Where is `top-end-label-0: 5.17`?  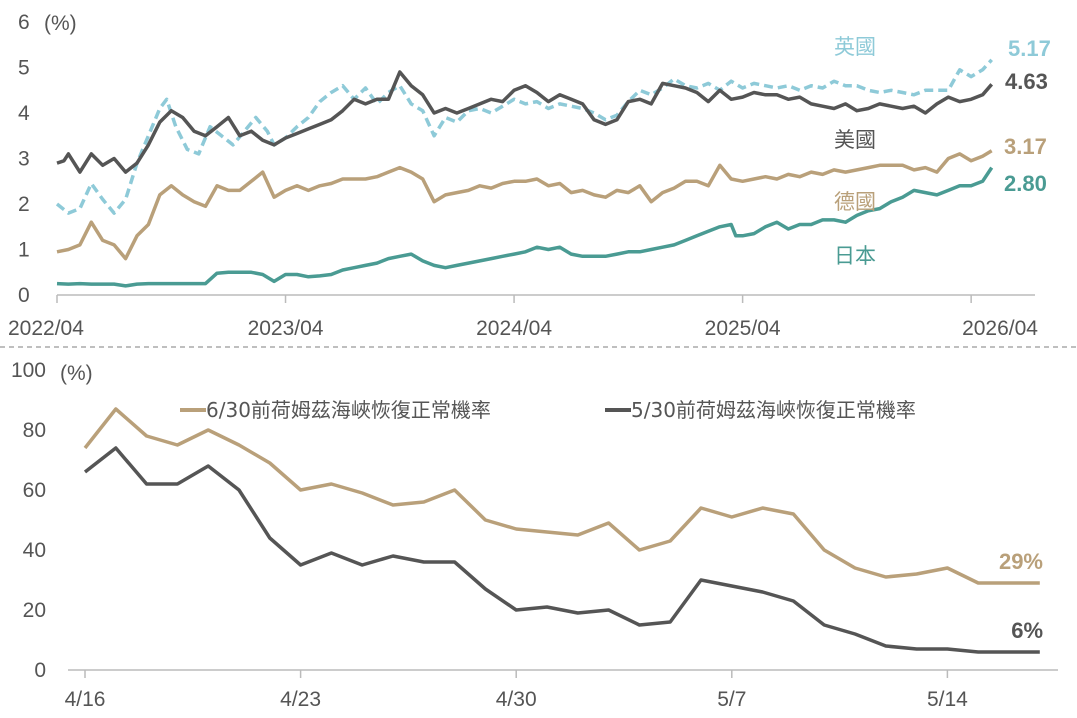 top-end-label-0: 5.17 is located at coordinates (1029, 48).